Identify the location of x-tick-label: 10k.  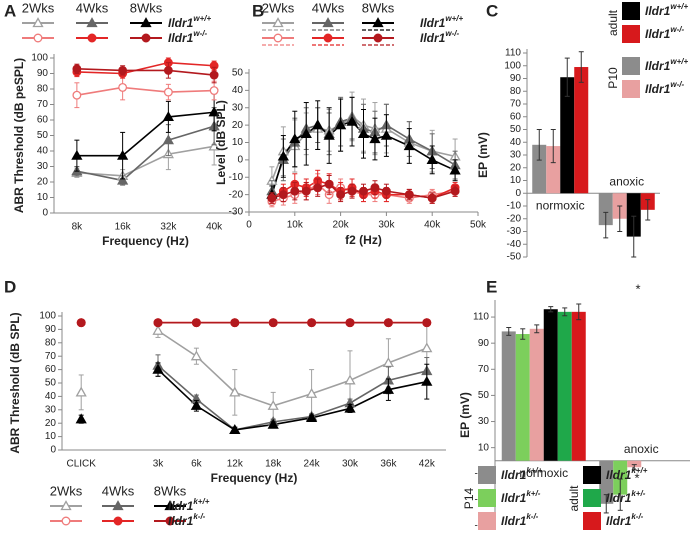
(295, 225).